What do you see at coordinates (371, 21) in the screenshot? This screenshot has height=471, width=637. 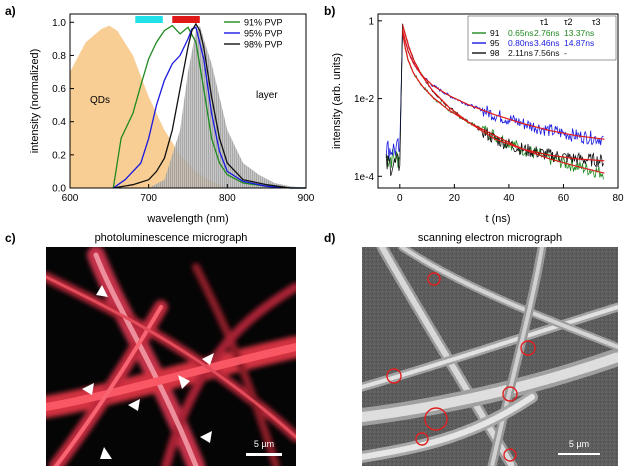 I see `y-tick-label: 1` at bounding box center [371, 21].